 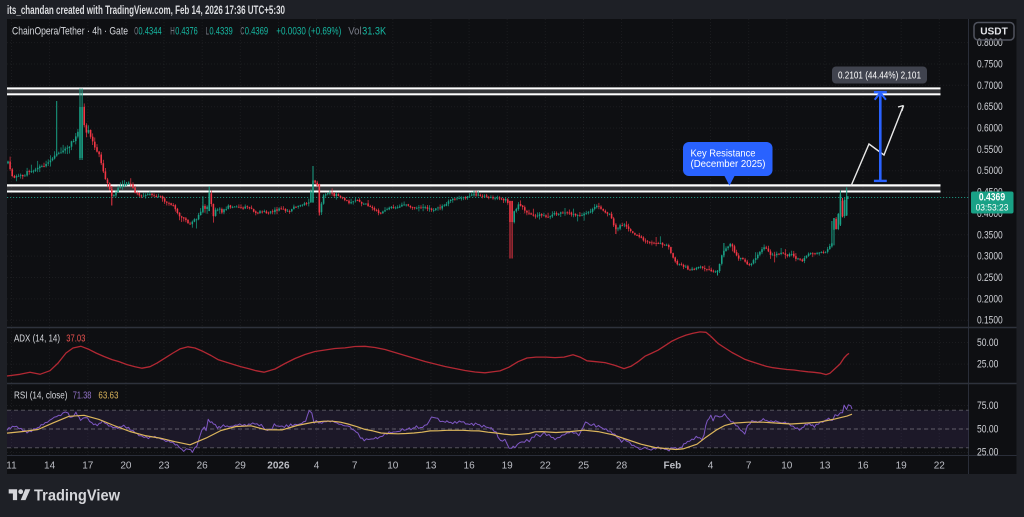 I want to click on svg-text: 14, so click(x=50, y=466).